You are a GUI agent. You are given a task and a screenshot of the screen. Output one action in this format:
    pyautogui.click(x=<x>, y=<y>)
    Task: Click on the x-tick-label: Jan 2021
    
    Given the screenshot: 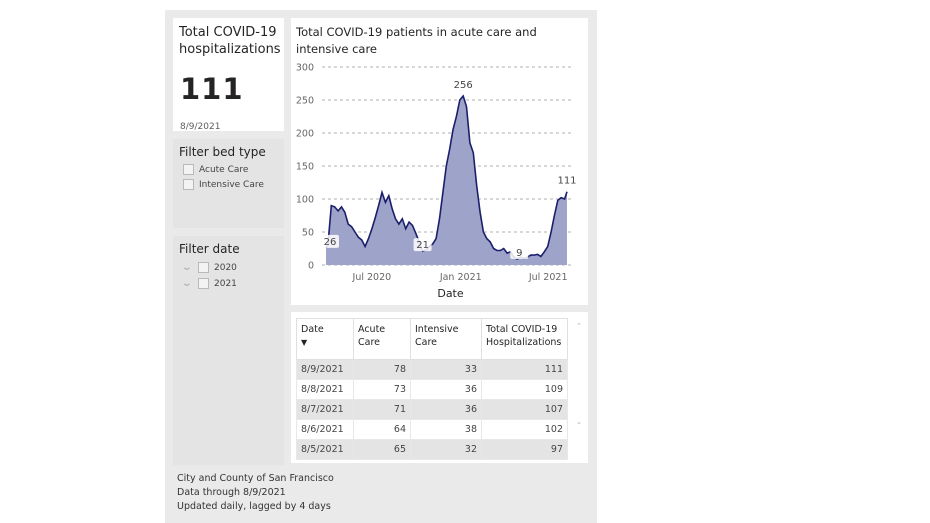 What is the action you would take?
    pyautogui.click(x=460, y=277)
    